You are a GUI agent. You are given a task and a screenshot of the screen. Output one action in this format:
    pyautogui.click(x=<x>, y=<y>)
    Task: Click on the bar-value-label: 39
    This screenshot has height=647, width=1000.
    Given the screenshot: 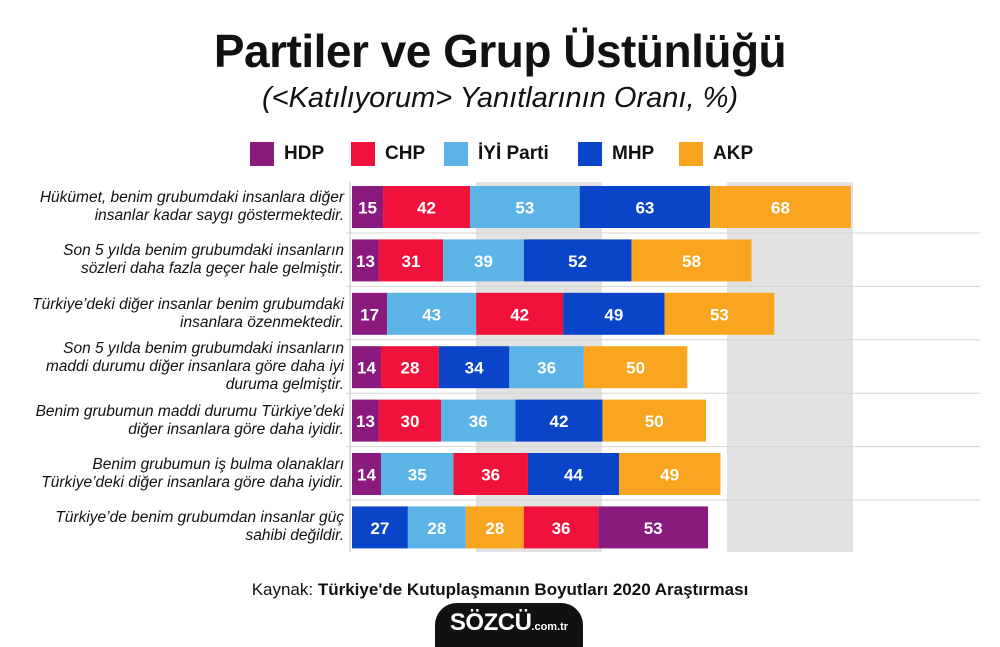 What is the action you would take?
    pyautogui.click(x=483, y=261)
    